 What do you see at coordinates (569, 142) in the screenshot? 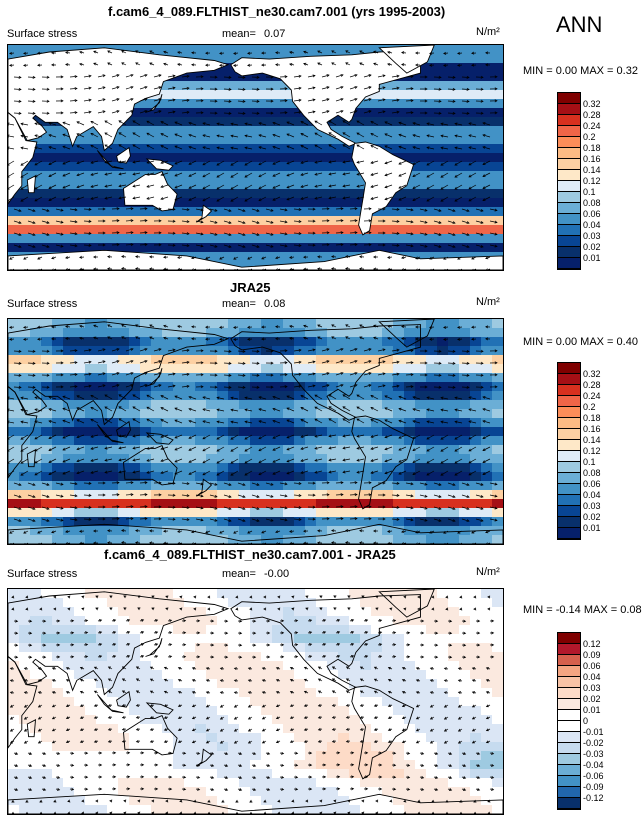
I see `colorbar-segment` at bounding box center [569, 142].